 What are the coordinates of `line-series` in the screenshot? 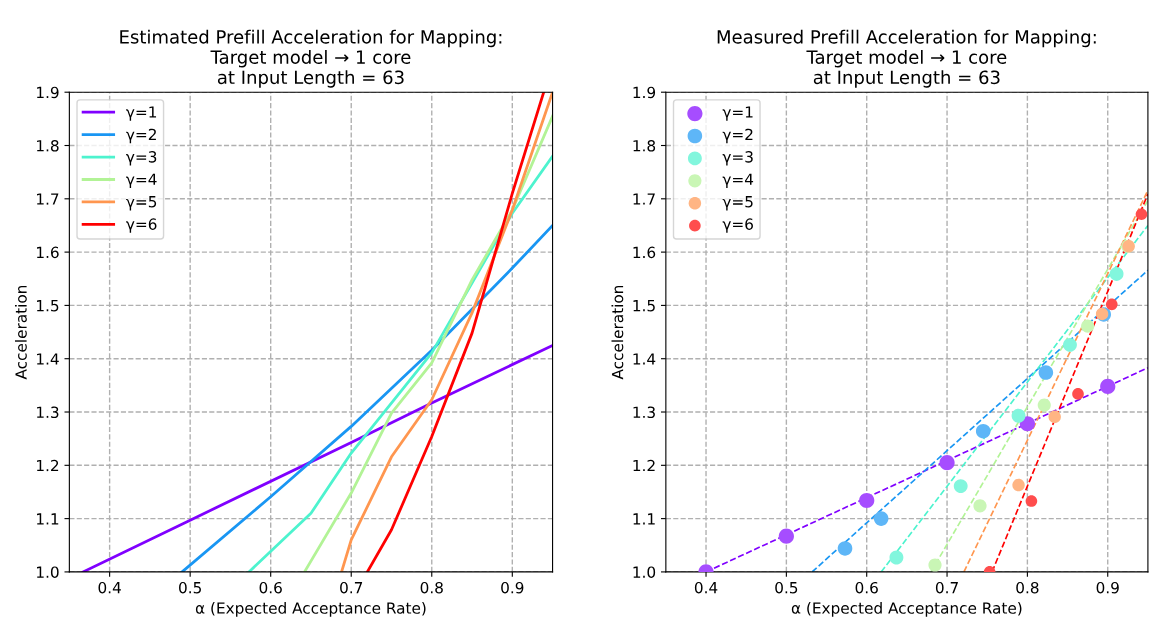 It's located at (455, 332).